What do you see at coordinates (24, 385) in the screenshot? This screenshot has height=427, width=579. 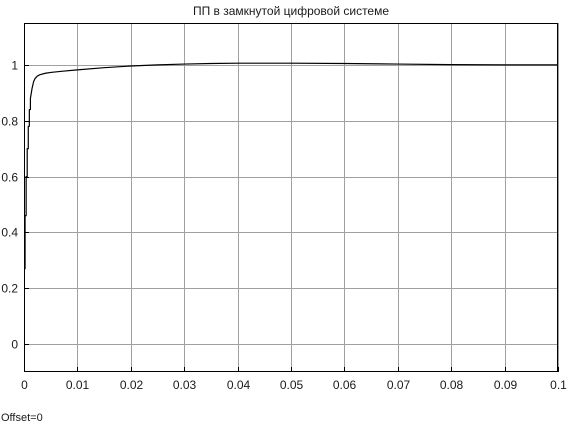 I see `x-tick-label: 0` at bounding box center [24, 385].